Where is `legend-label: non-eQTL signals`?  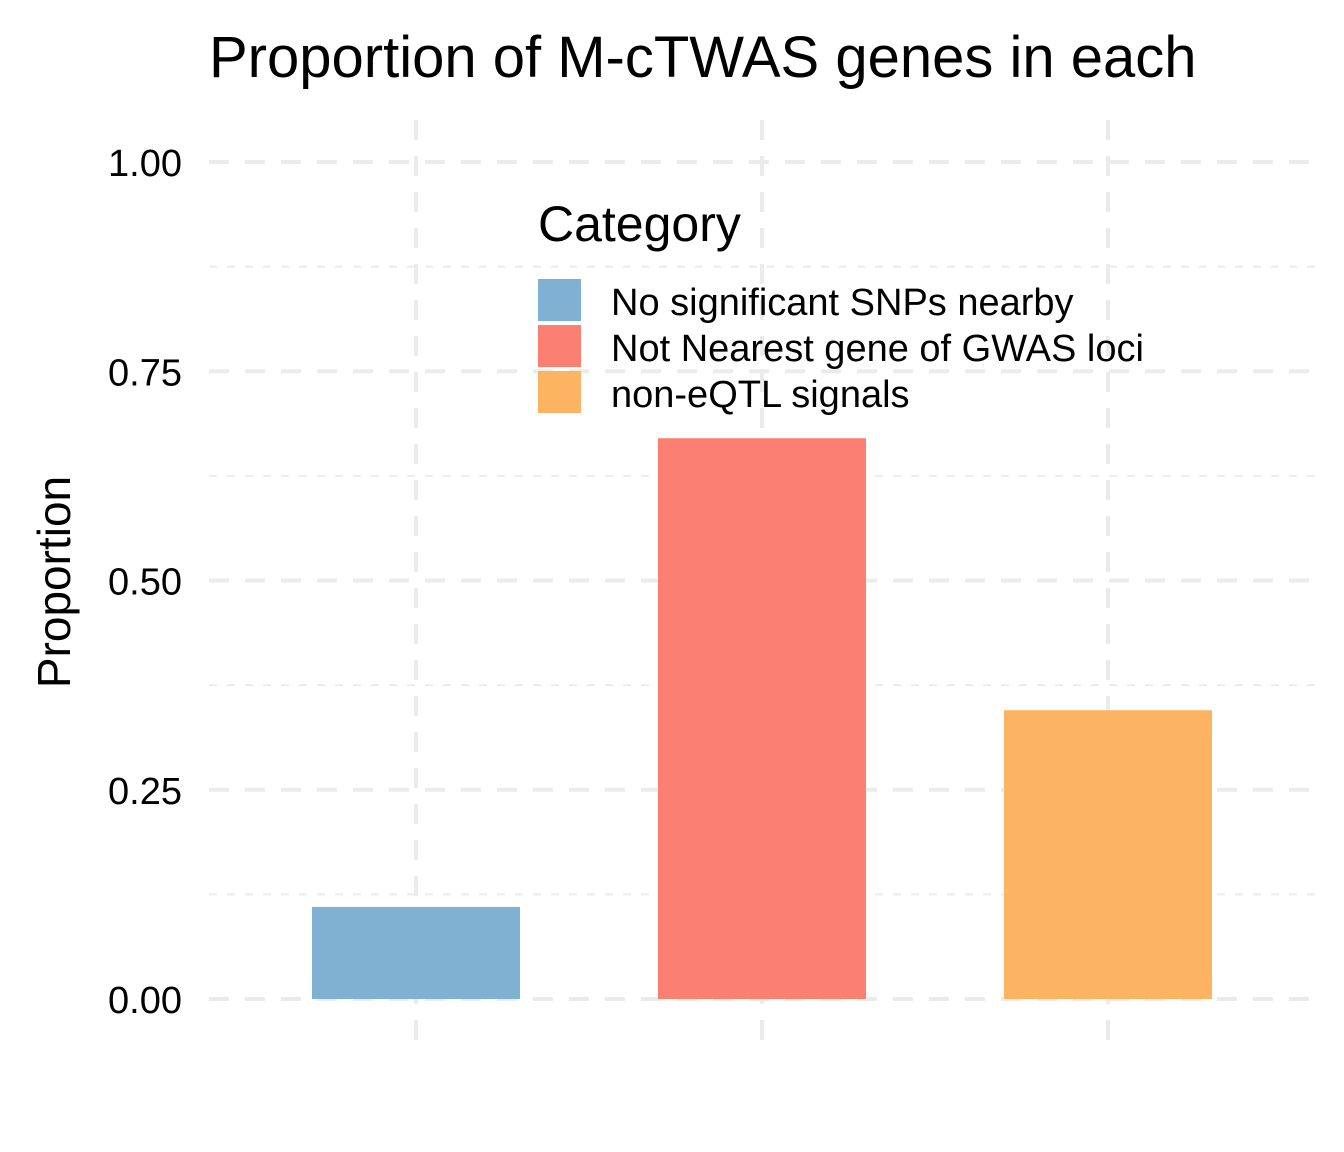
legend-label: non-eQTL signals is located at coordinates (760, 395).